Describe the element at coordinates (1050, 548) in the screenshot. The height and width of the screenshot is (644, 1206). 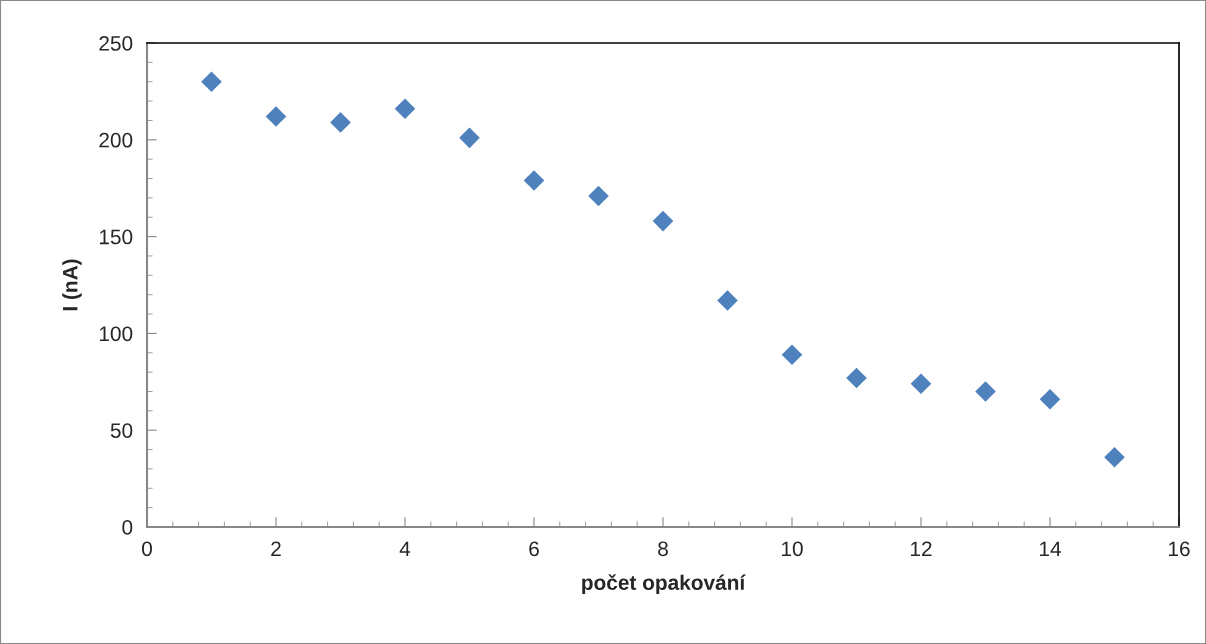
I see `x-tick-label: 14` at that location.